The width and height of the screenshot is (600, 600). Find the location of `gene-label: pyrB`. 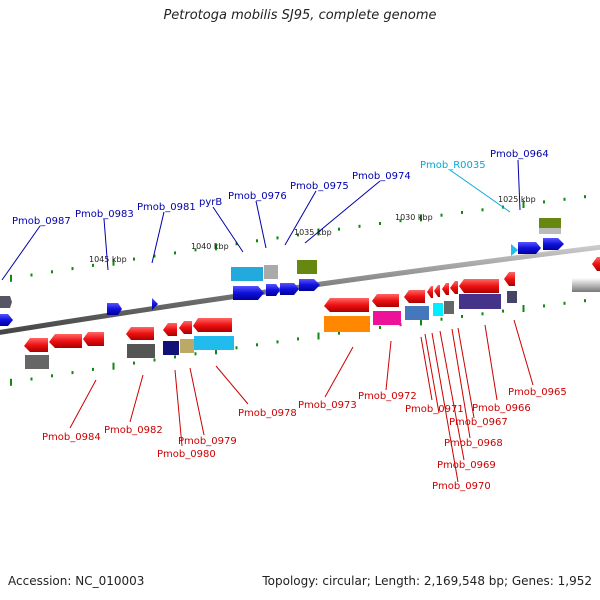

gene-label: pyrB is located at coordinates (210, 202).